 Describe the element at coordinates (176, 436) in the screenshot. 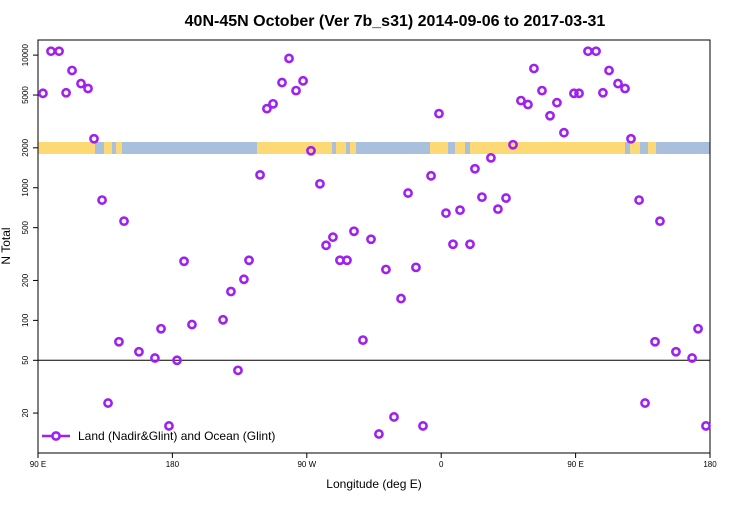

I see `legend-label: Land (Nadir&Glint) and Ocean (Glint)` at that location.